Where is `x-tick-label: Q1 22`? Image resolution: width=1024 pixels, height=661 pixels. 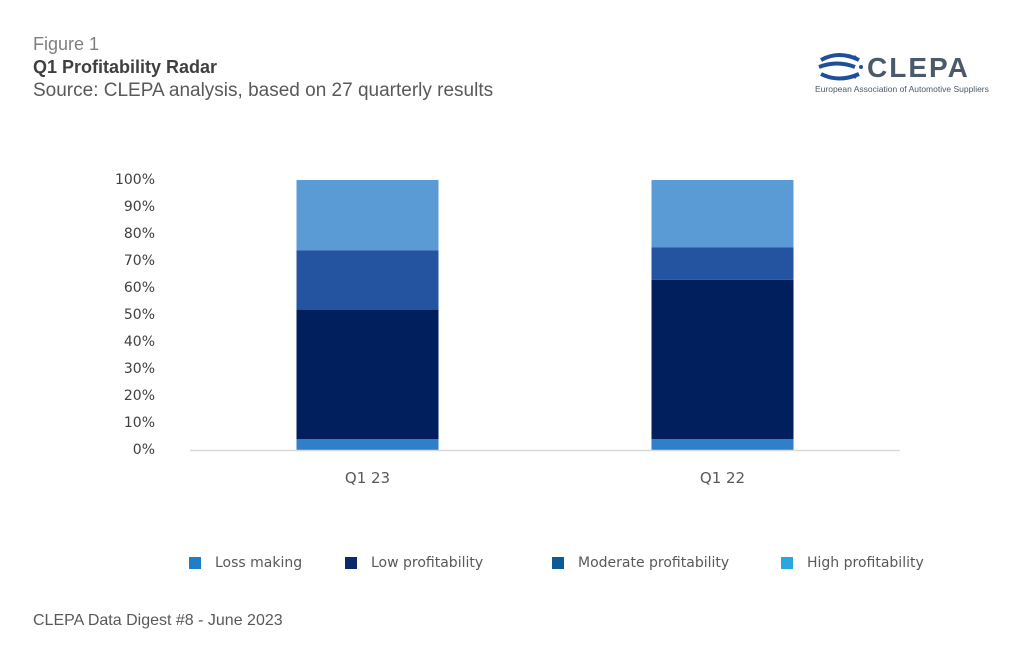 x-tick-label: Q1 22 is located at coordinates (722, 478).